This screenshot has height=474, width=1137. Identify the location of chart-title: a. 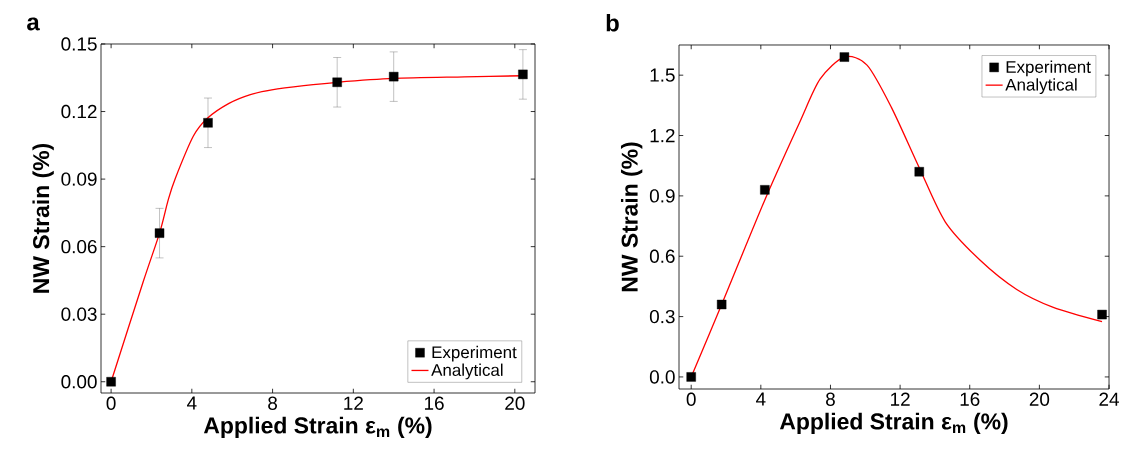
(33, 24).